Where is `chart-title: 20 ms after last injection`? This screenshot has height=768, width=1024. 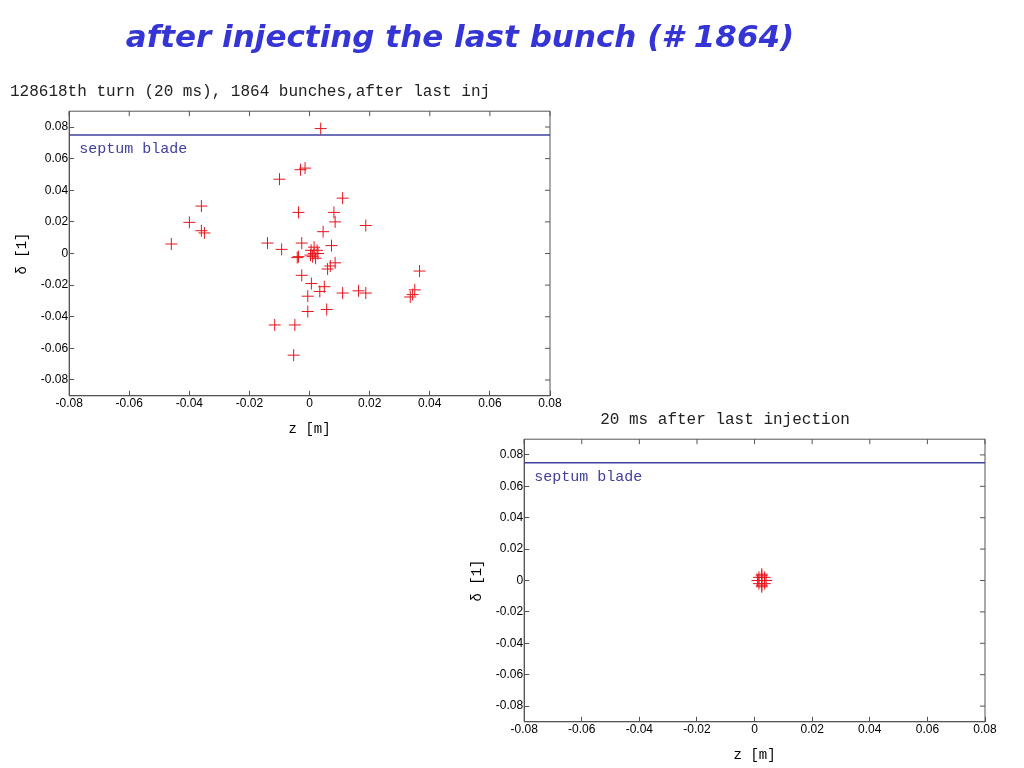 chart-title: 20 ms after last injection is located at coordinates (725, 419).